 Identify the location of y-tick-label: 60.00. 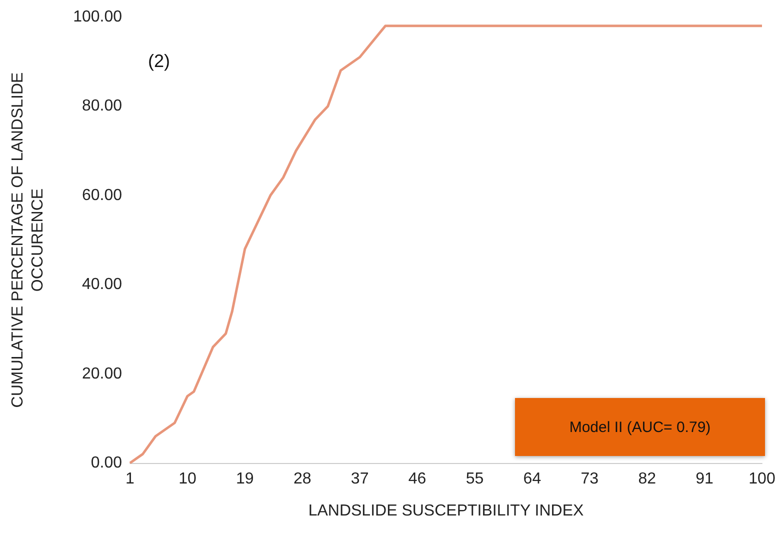
(102, 195).